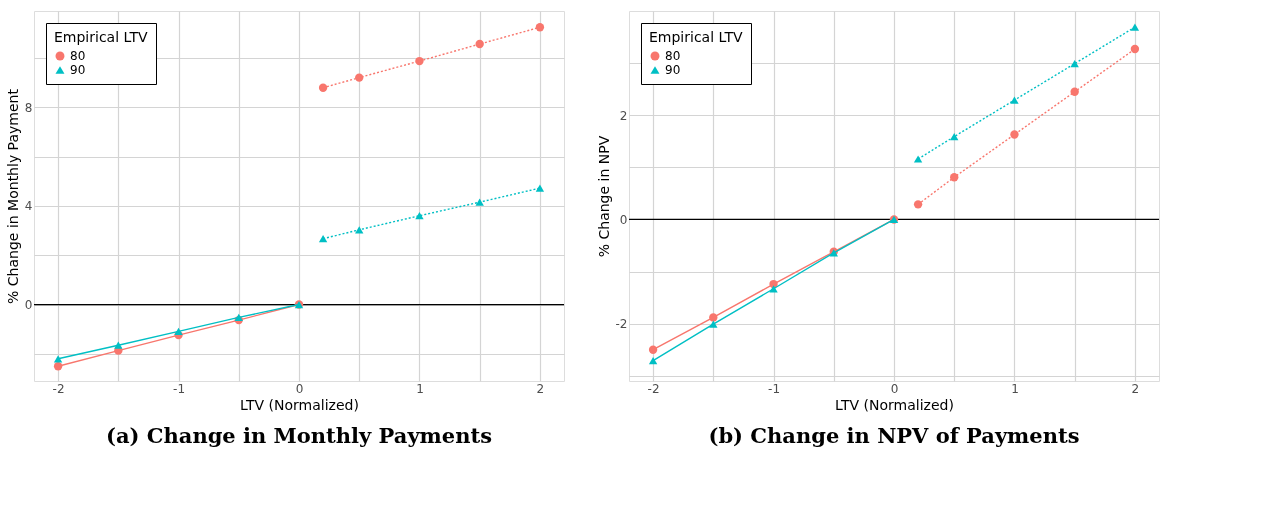 The width and height of the screenshot is (1262, 506). Describe the element at coordinates (299, 435) in the screenshot. I see `text: (a) Change in Monthly Payments` at that location.